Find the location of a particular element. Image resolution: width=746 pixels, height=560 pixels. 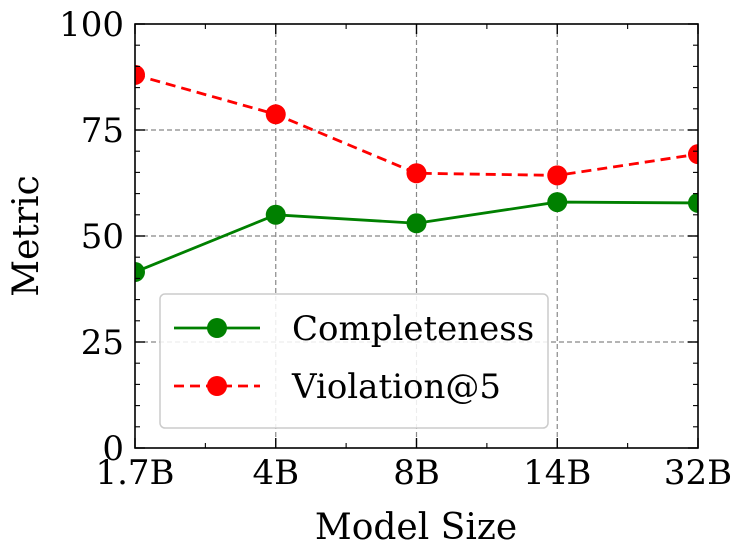

legend: Completeness Violation@5 is located at coordinates (354, 361).